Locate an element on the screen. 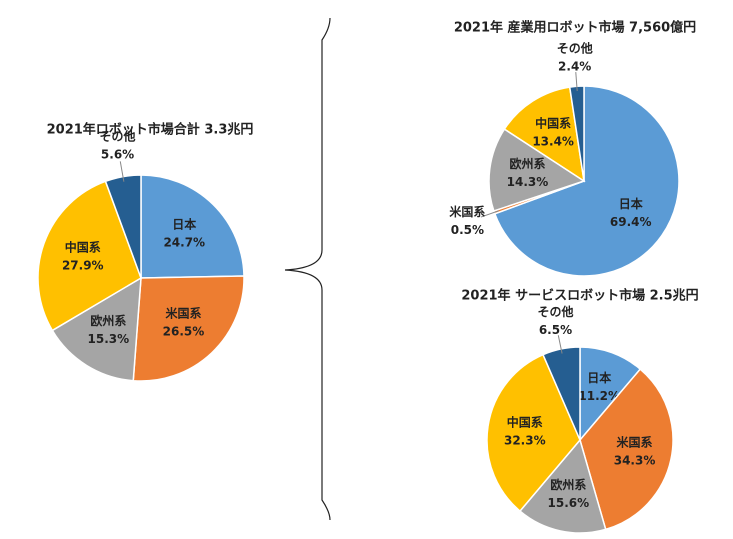  value-label: 69.4% is located at coordinates (631, 222).